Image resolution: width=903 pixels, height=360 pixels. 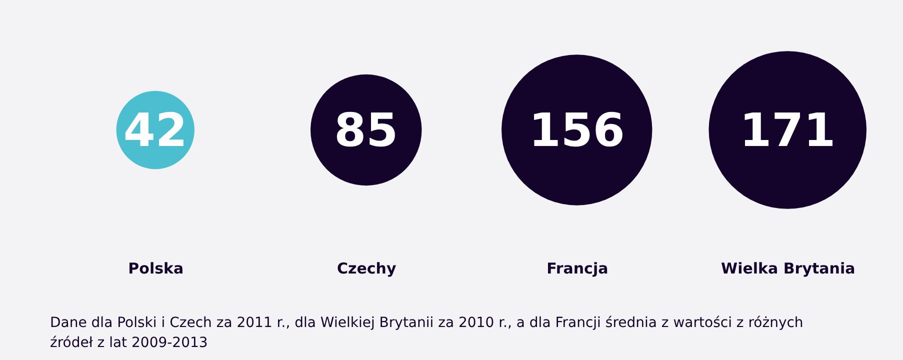 I want to click on category-label: Czechy, so click(x=366, y=269).